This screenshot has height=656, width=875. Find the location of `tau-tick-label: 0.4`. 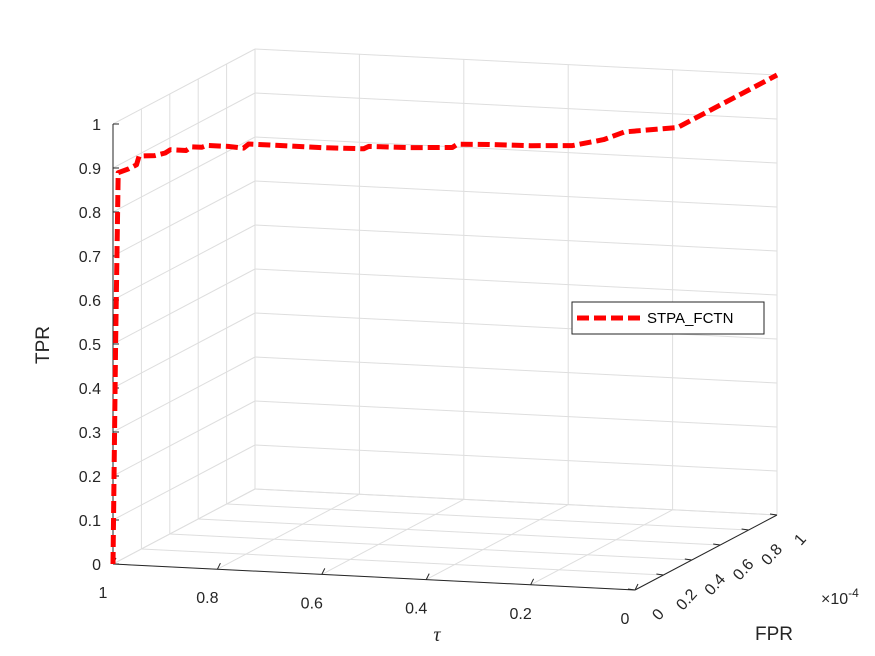

tau-tick-label: 0.4 is located at coordinates (416, 609).